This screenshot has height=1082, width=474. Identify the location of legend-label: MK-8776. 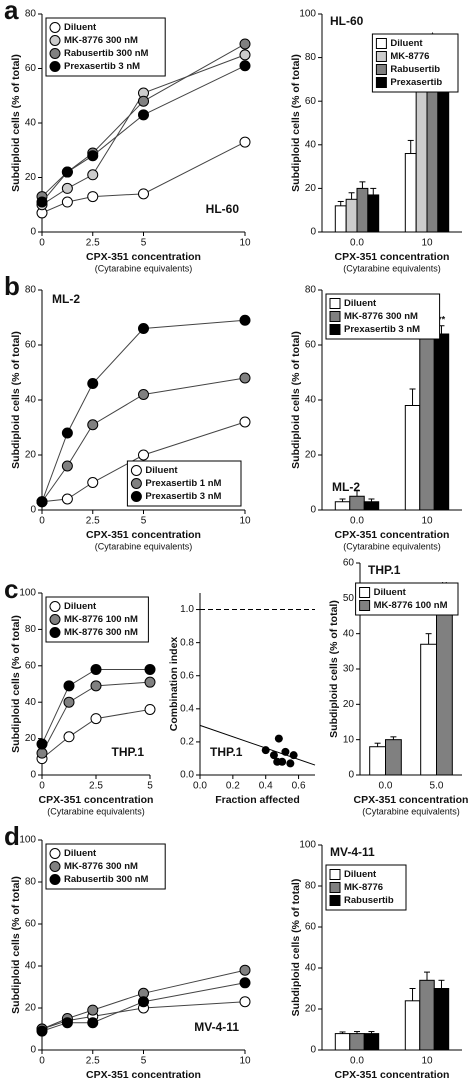
(363, 887).